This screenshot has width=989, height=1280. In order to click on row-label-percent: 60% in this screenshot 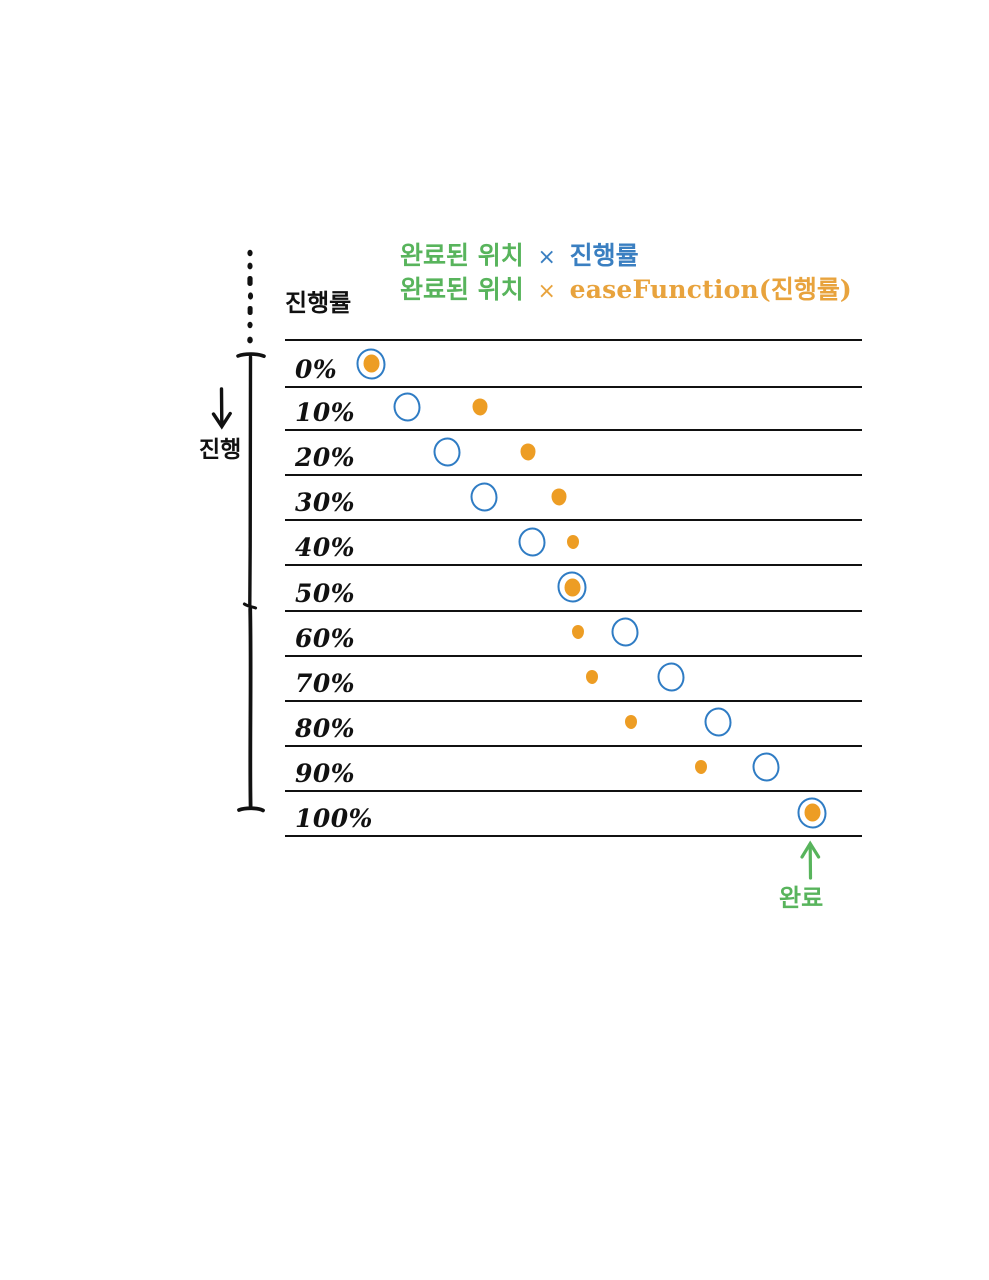, I will do `click(325, 638)`.